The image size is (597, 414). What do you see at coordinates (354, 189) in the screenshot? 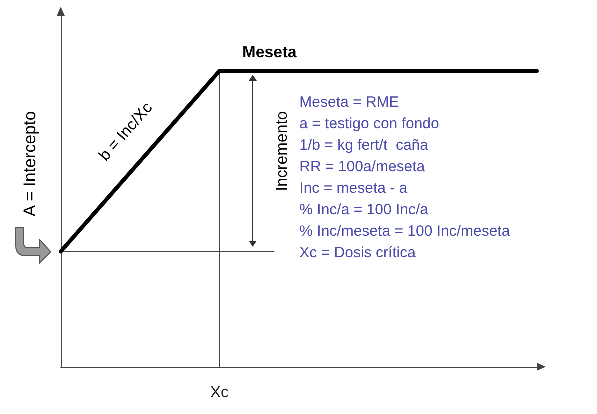
I see `annotation: Inc = meseta - a` at bounding box center [354, 189].